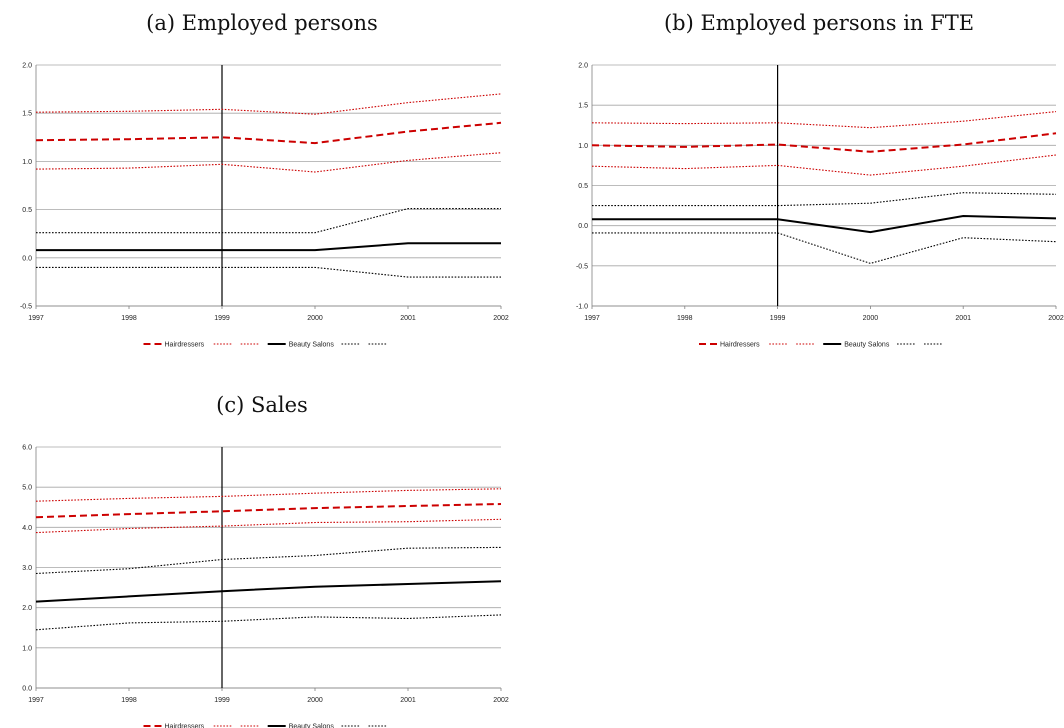  What do you see at coordinates (820, 345) in the screenshot?
I see `panel-b-legend: Hairdressers Beauty Salons` at bounding box center [820, 345].